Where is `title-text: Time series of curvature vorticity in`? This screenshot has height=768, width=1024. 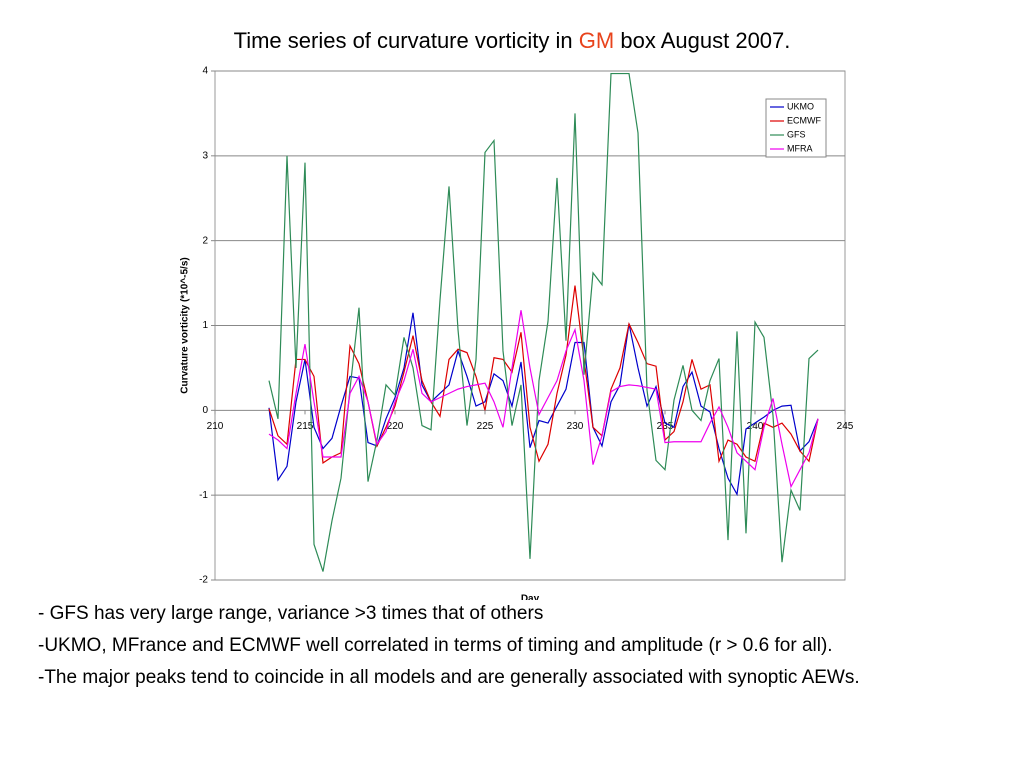
title-text: Time series of curvature vorticity in is located at coordinates (403, 40).